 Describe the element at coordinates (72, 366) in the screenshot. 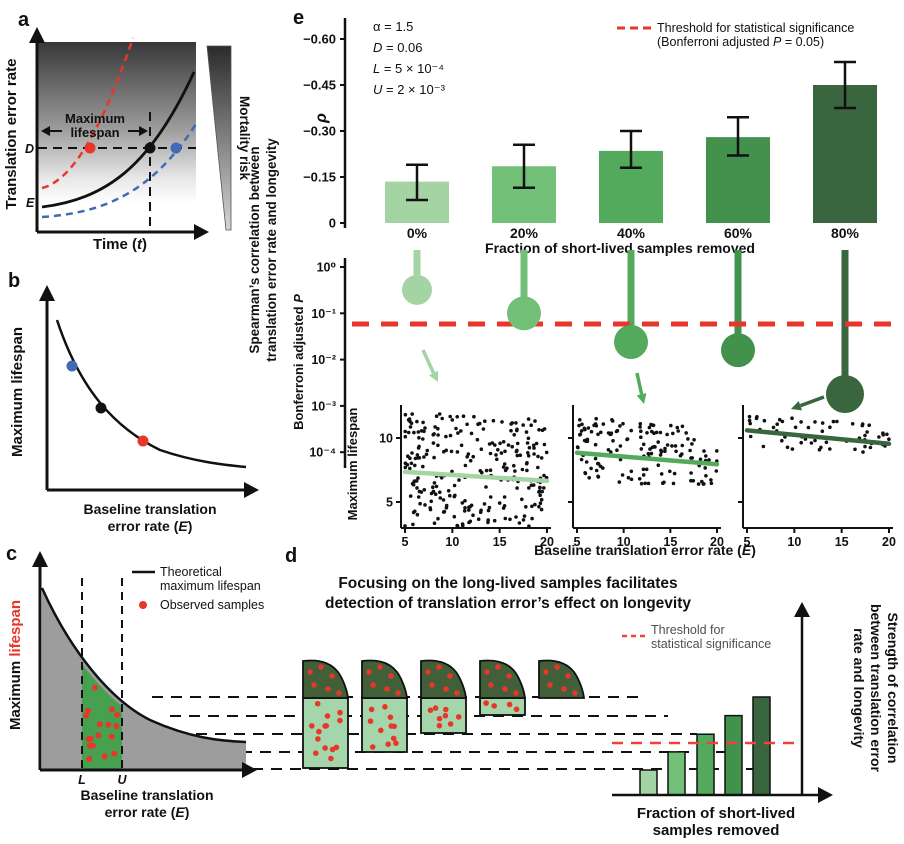

I see `blue-dot` at that location.